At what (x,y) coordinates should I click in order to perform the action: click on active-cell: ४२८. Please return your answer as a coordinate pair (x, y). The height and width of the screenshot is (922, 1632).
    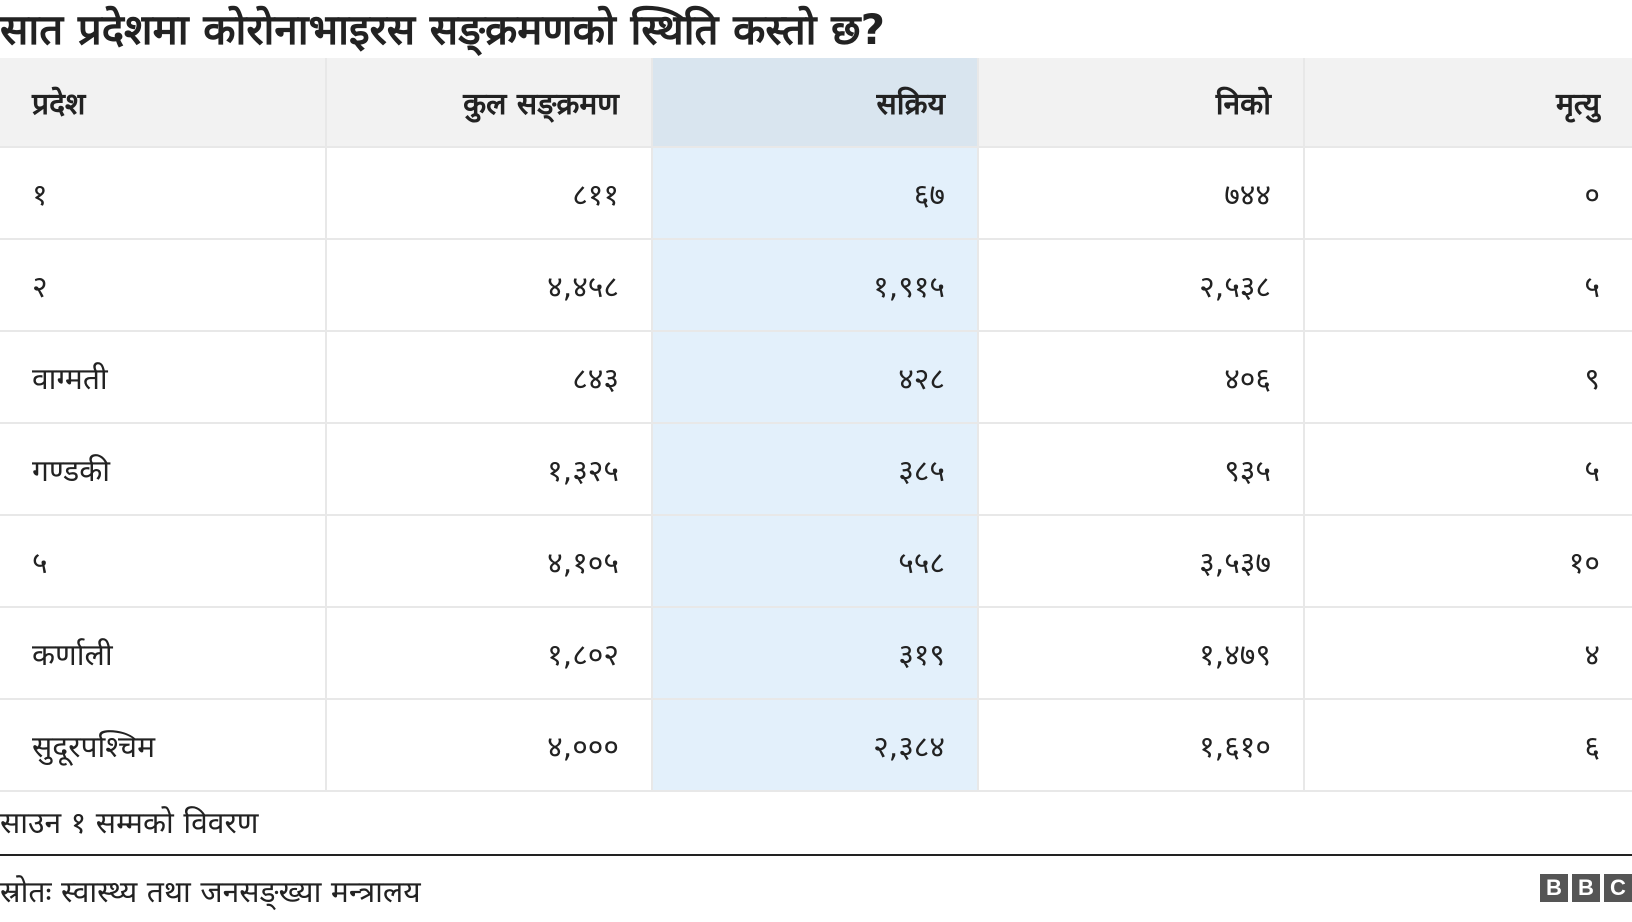
    Looking at the image, I should click on (815, 377).